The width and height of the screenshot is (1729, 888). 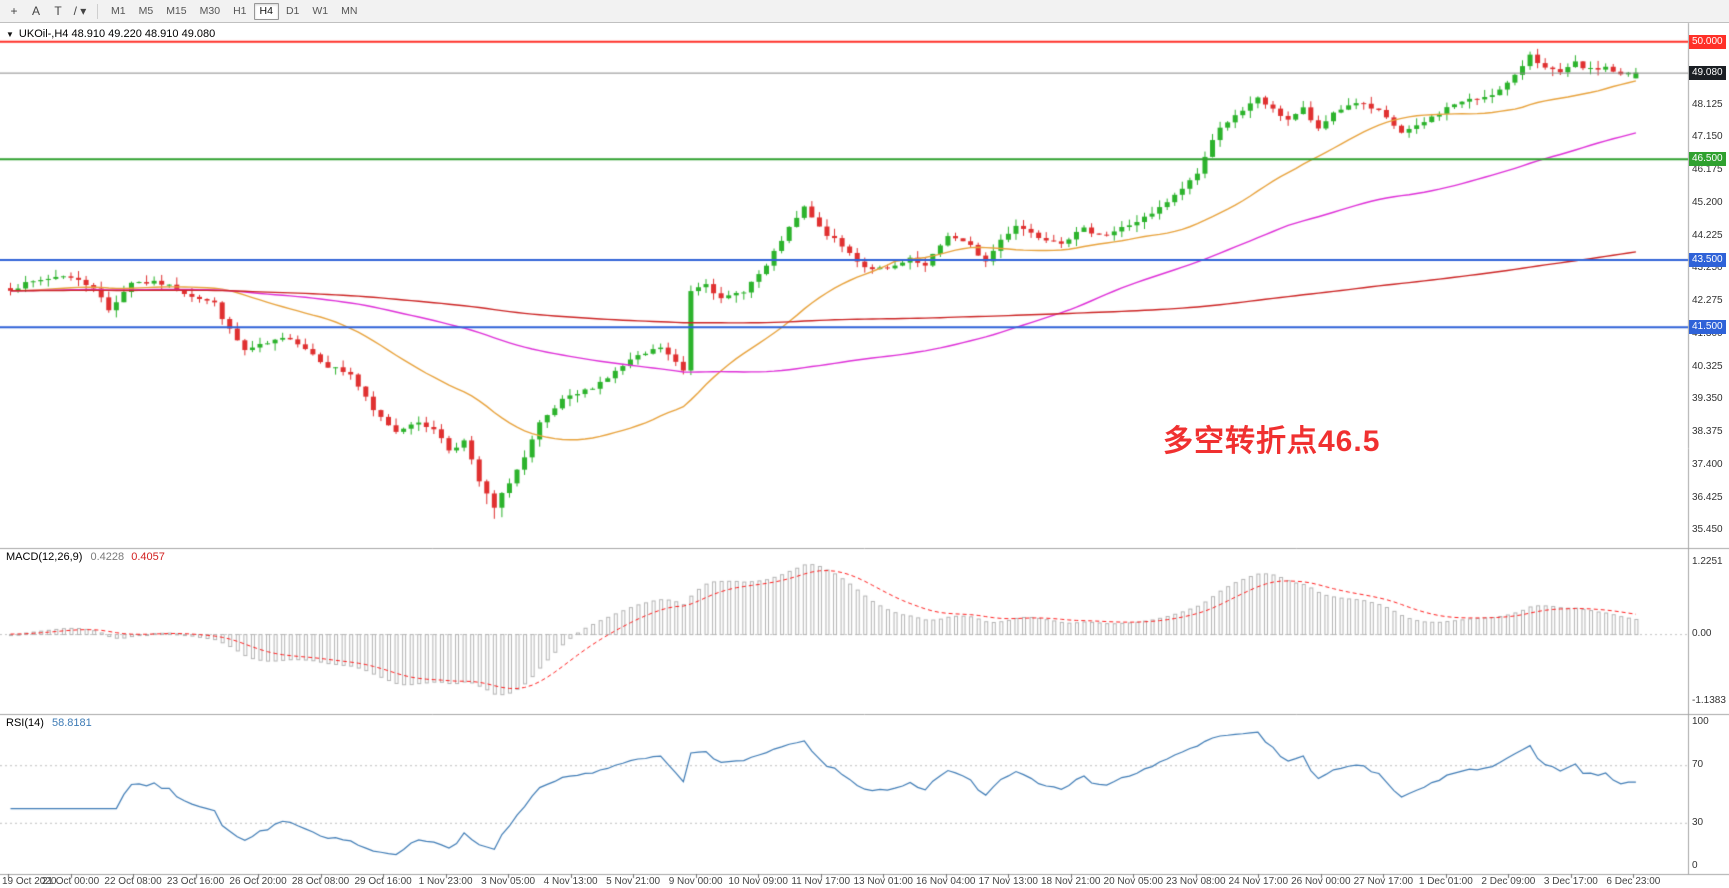 I want to click on price-tick-48.125: 48.125, so click(x=1707, y=104).